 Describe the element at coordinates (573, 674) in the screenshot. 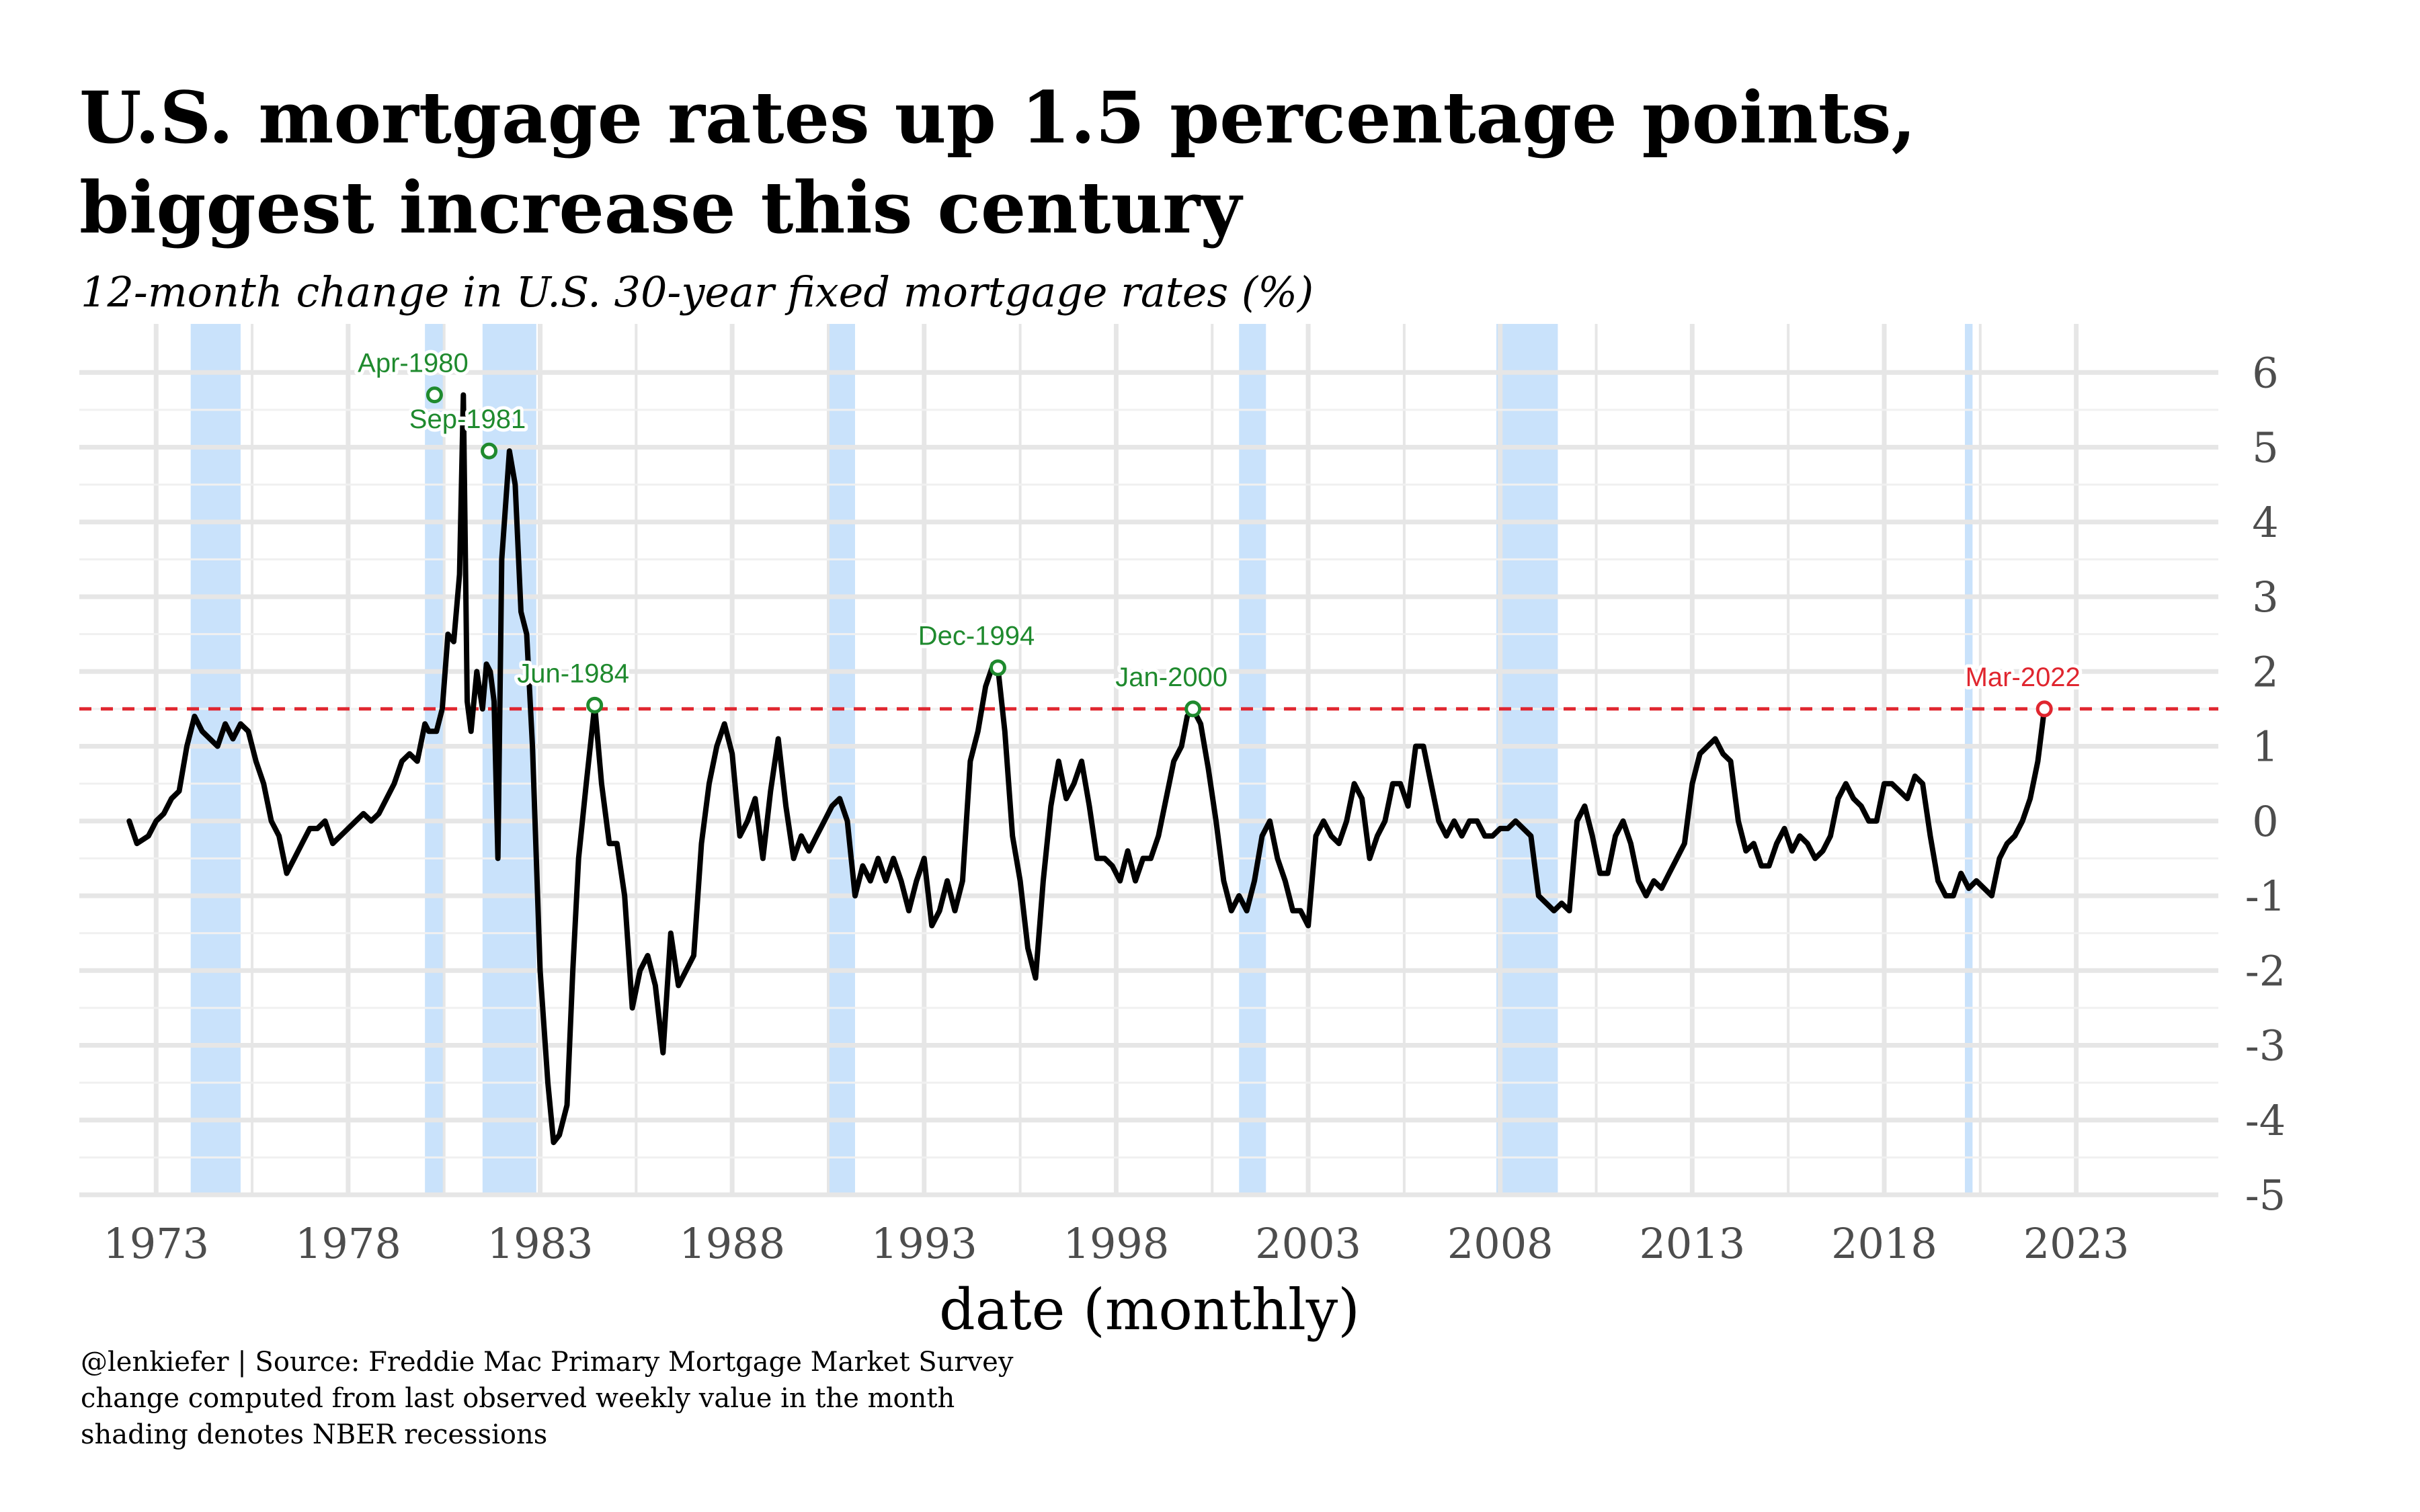

I see `annotation-label-3: Jun-1984` at that location.